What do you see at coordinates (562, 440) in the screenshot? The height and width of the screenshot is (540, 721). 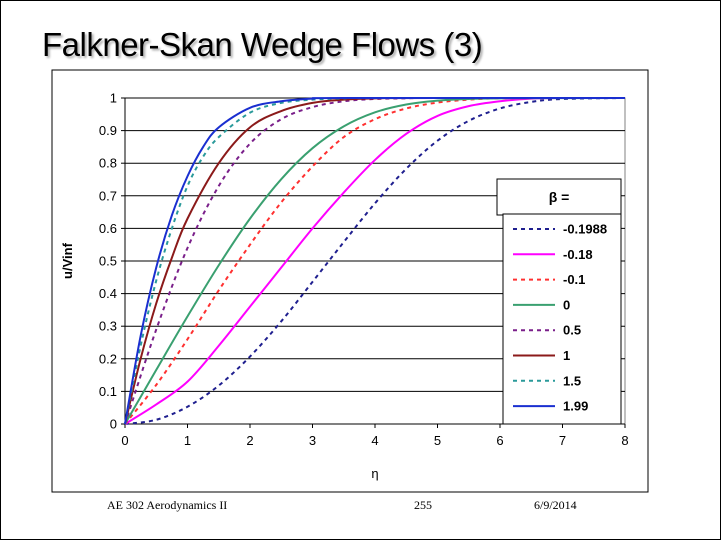 I see `x-tick-label: 7` at bounding box center [562, 440].